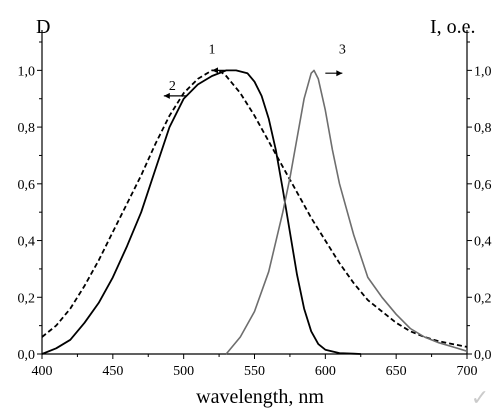 The width and height of the screenshot is (499, 411). I want to click on curve-label-1: 1, so click(212, 49).